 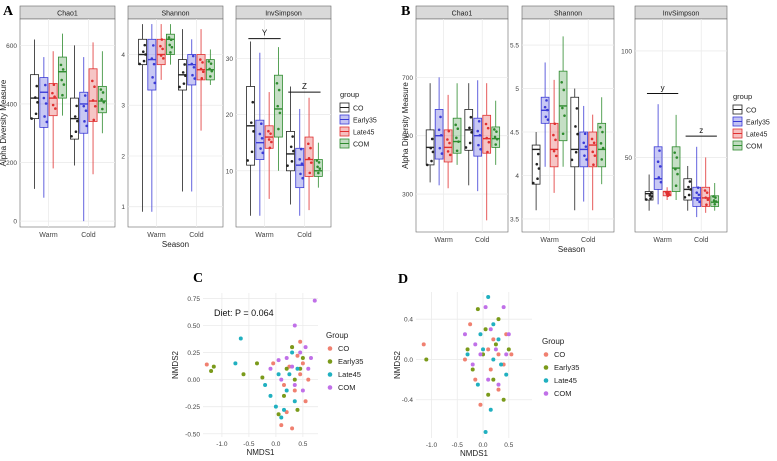 What do you see at coordinates (123, 55) in the screenshot?
I see `panel-a-ytick-label: 4` at bounding box center [123, 55].